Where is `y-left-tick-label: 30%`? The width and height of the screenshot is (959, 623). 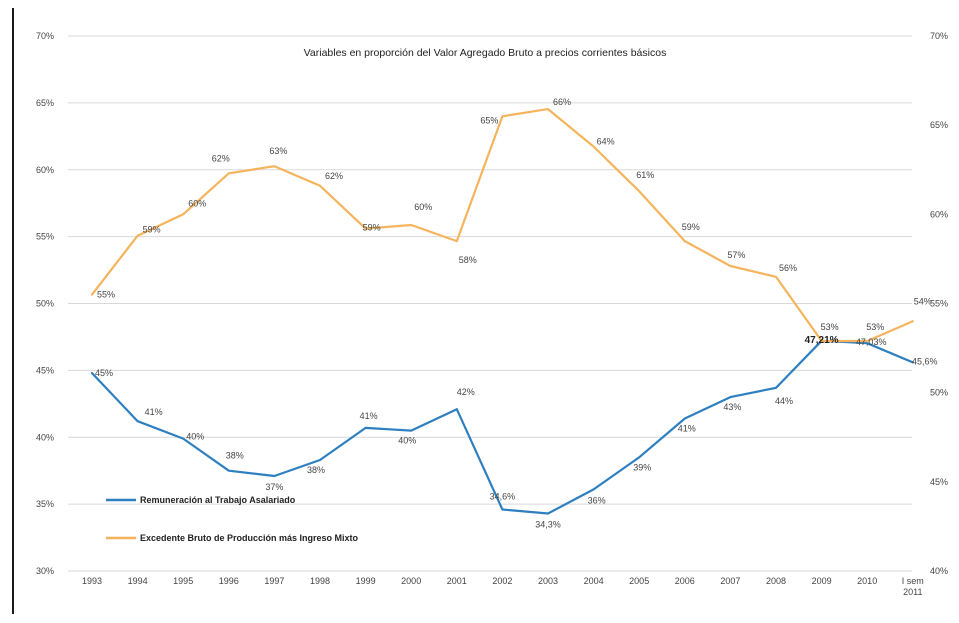 y-left-tick-label: 30% is located at coordinates (45, 571).